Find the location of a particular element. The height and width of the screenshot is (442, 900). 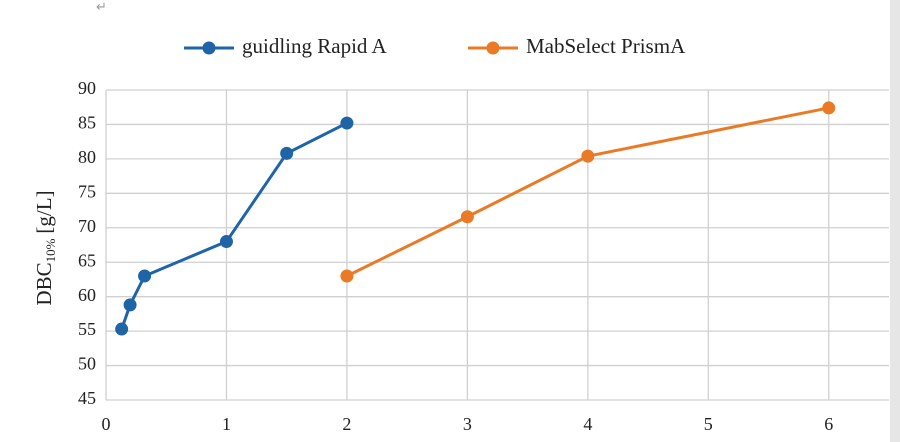

annotation: ↵ is located at coordinates (101, 7).